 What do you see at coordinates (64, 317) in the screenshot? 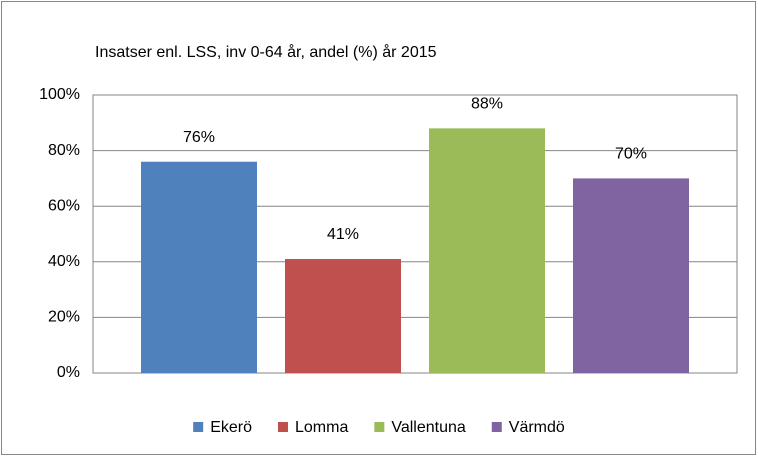
I see `y-tick-label: 20%` at bounding box center [64, 317].